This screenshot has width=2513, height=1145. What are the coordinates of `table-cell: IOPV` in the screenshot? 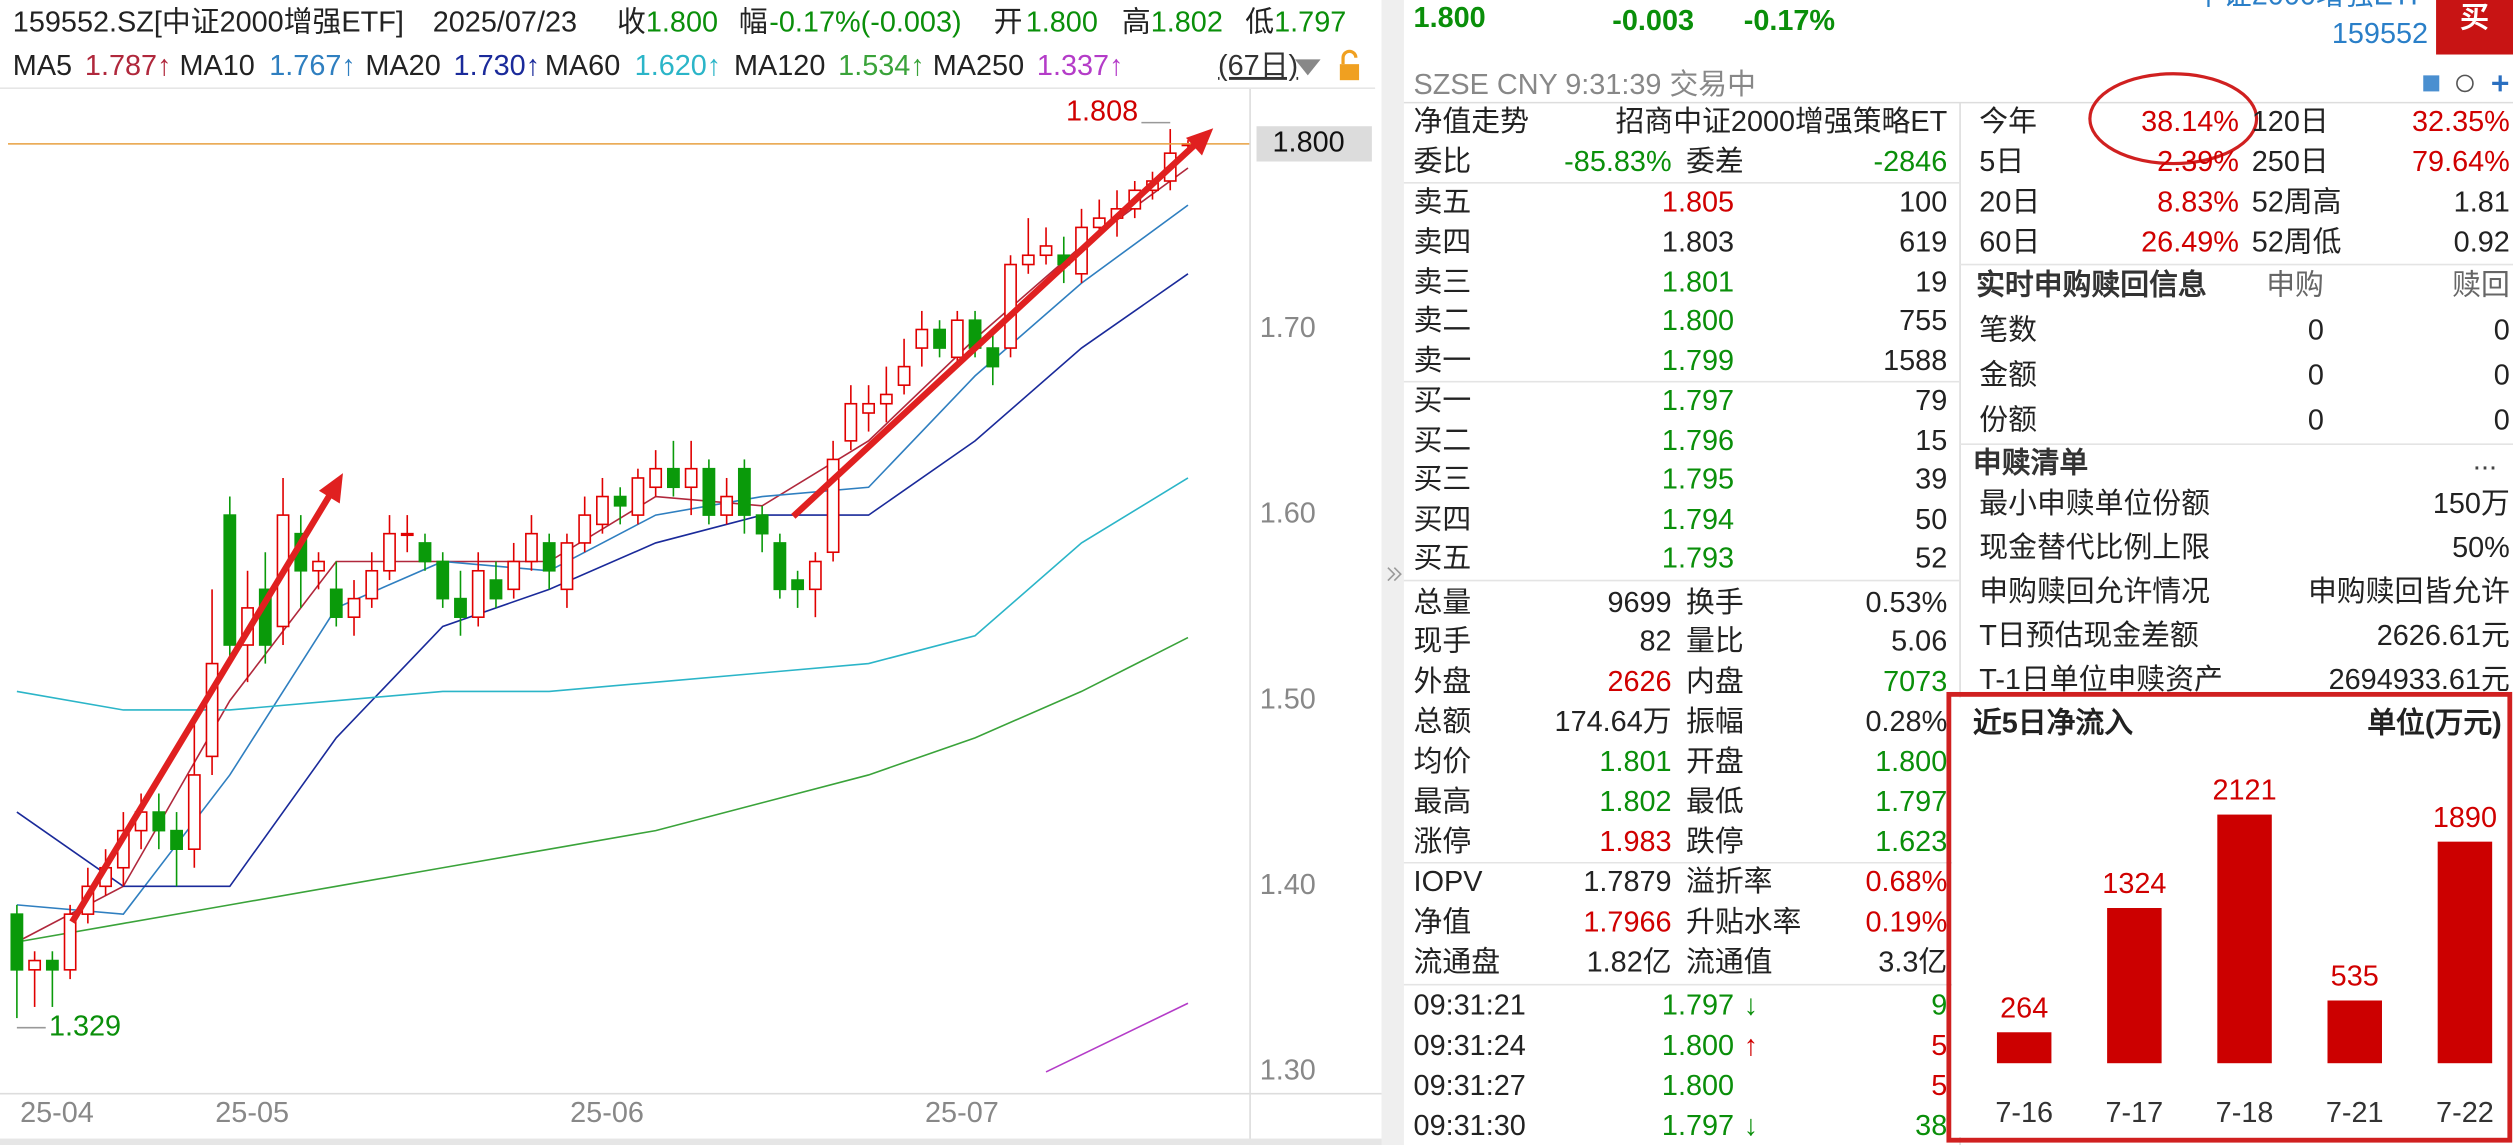 It's located at (1449, 882).